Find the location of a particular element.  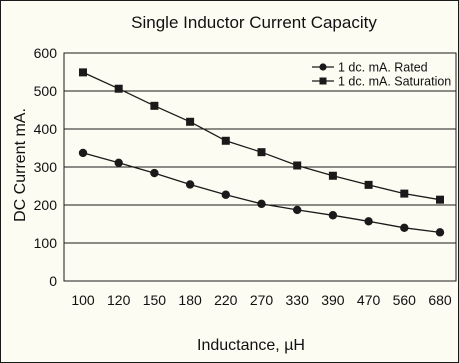

y-tick-label: 200 is located at coordinates (46, 205).